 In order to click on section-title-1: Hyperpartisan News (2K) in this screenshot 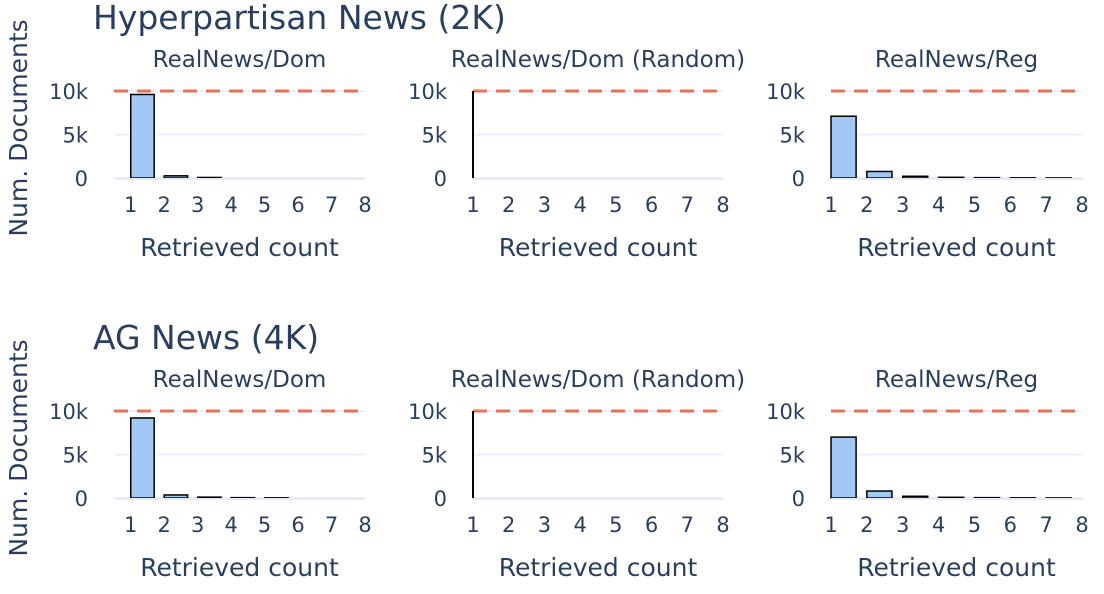, I will do `click(299, 18)`.